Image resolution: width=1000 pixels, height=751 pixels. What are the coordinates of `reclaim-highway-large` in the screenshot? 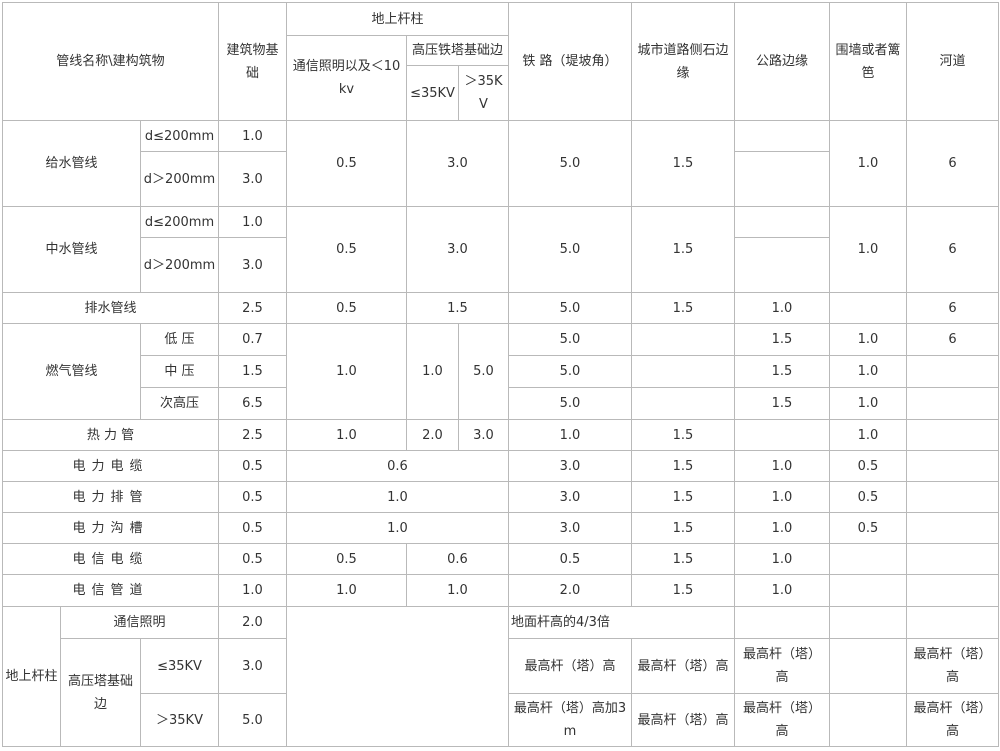 It's located at (782, 265).